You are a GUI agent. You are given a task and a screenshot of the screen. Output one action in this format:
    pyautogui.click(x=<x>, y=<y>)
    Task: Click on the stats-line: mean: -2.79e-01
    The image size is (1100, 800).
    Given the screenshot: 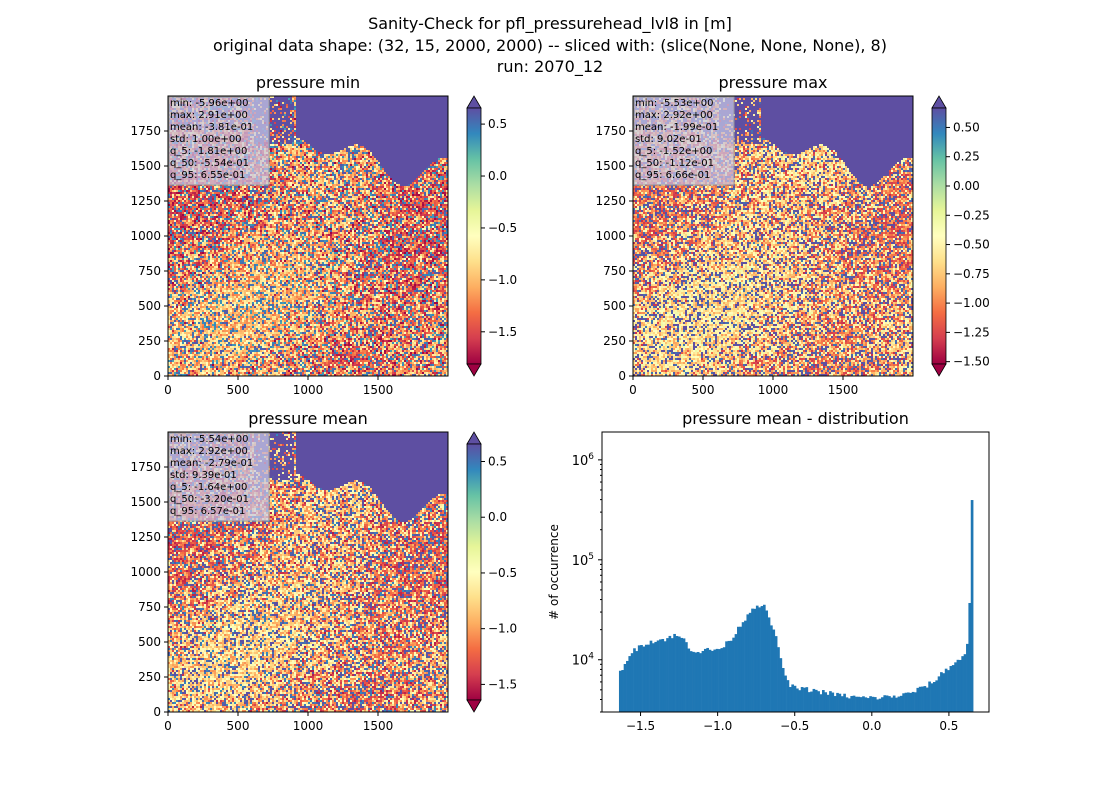 What is the action you would take?
    pyautogui.click(x=211, y=463)
    